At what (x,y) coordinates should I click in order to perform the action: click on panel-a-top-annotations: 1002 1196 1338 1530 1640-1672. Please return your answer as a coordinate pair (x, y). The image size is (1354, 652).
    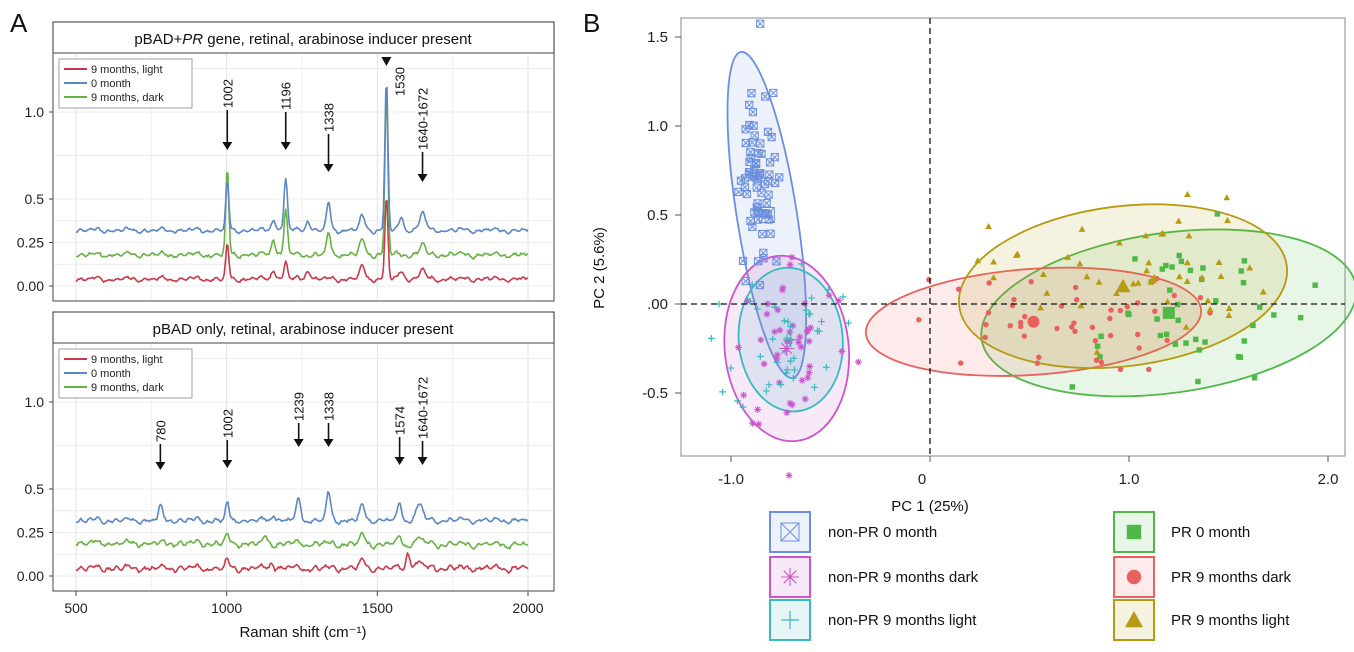
    Looking at the image, I should click on (325, 119).